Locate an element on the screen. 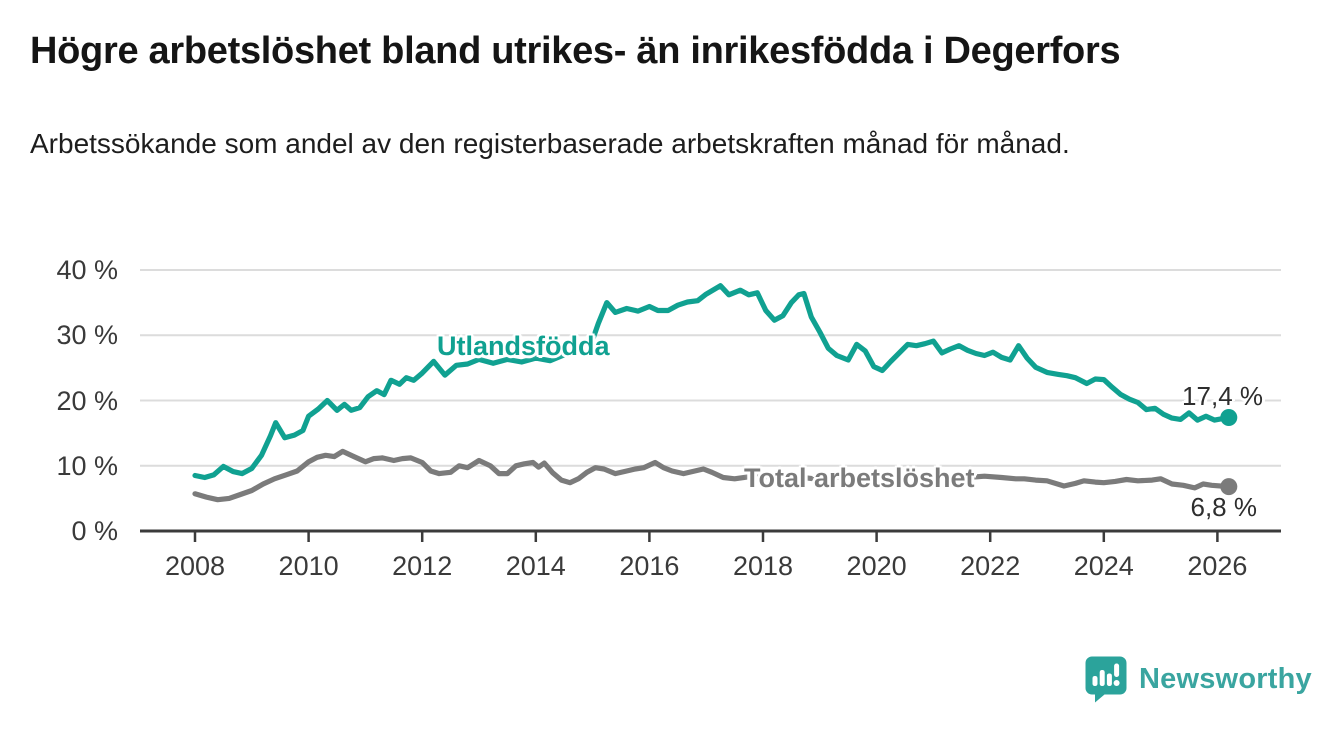 This screenshot has height=734, width=1340. series-end-dot-total-arbetsloshet is located at coordinates (1229, 487).